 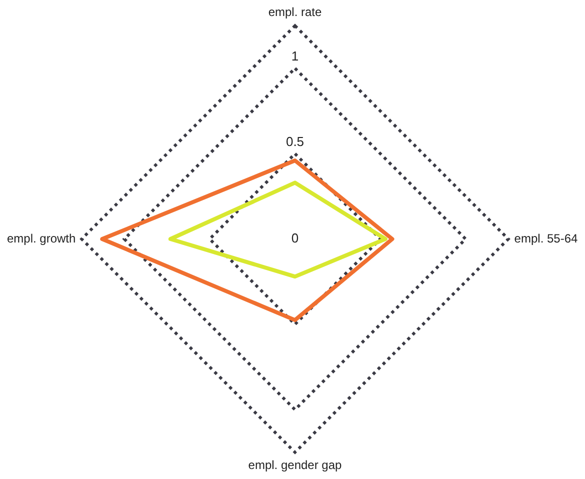 What do you see at coordinates (546, 238) in the screenshot?
I see `spoke-label: empl. 55-64` at bounding box center [546, 238].